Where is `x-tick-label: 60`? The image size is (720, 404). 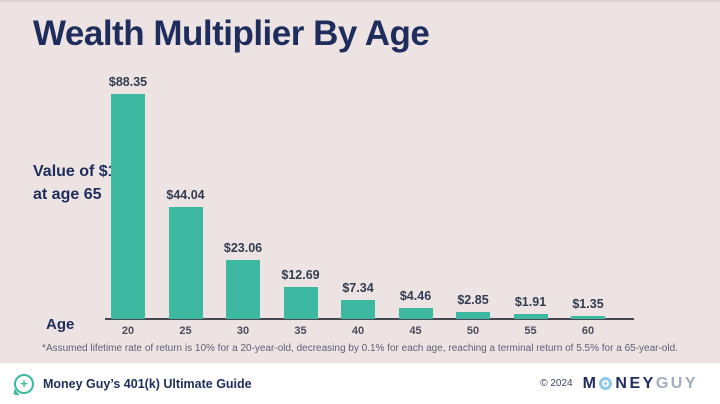
x-tick-label: 60 is located at coordinates (588, 331).